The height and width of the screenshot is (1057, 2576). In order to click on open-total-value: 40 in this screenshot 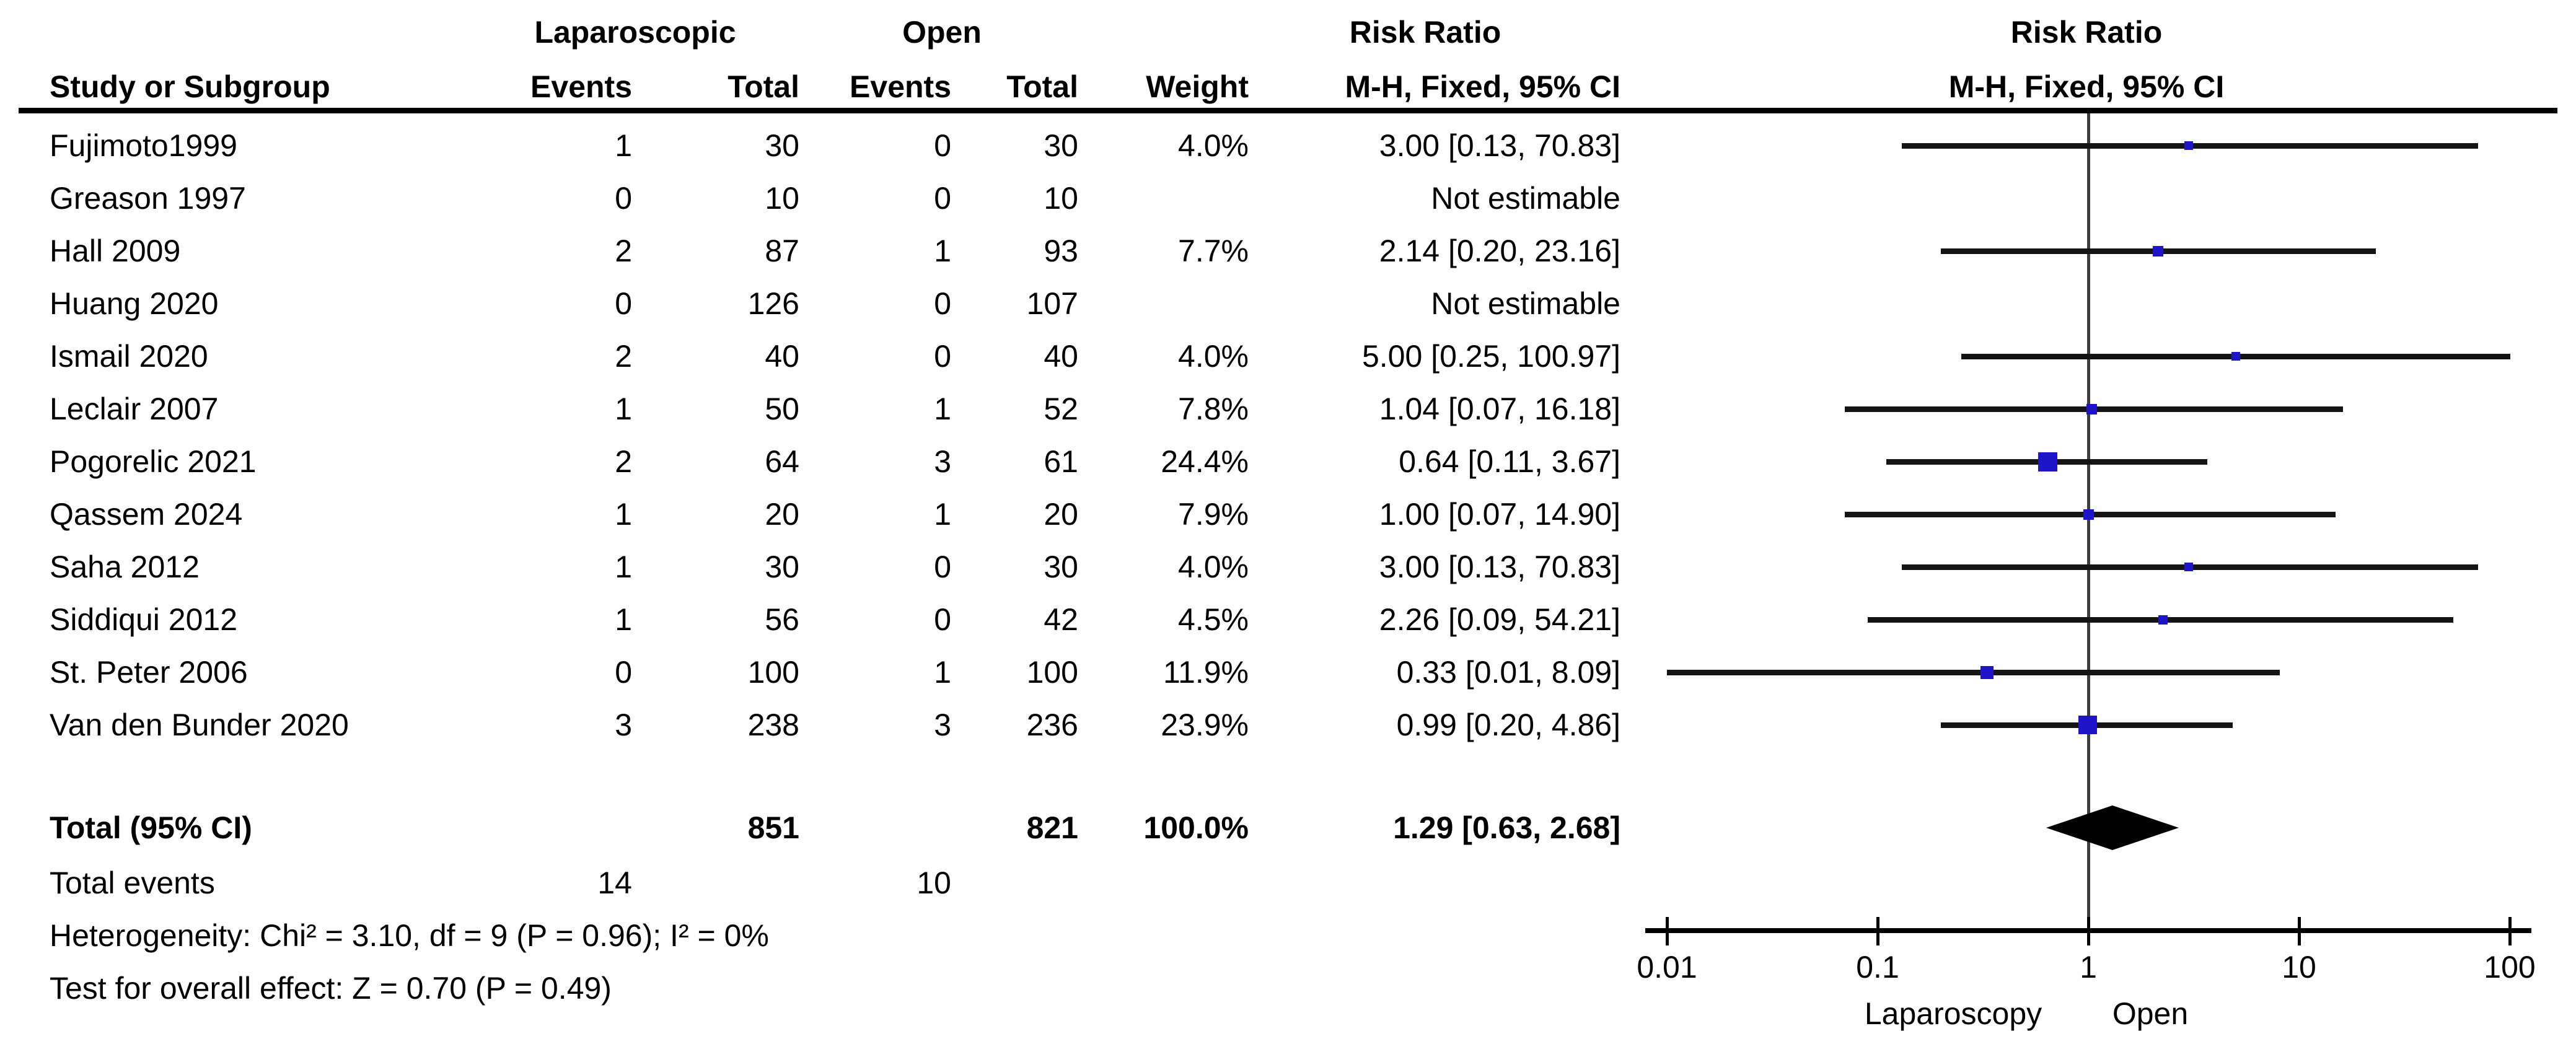, I will do `click(1061, 357)`.